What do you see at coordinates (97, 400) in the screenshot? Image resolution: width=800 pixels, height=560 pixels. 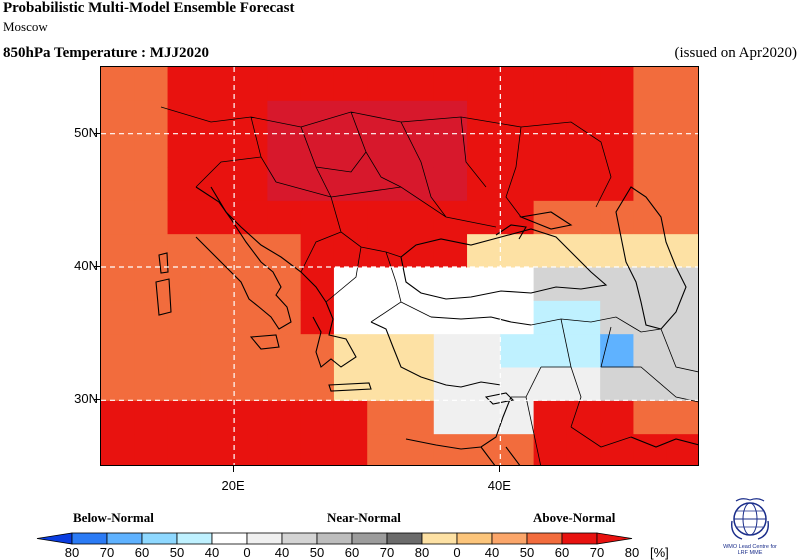 I see `lat-tick` at bounding box center [97, 400].